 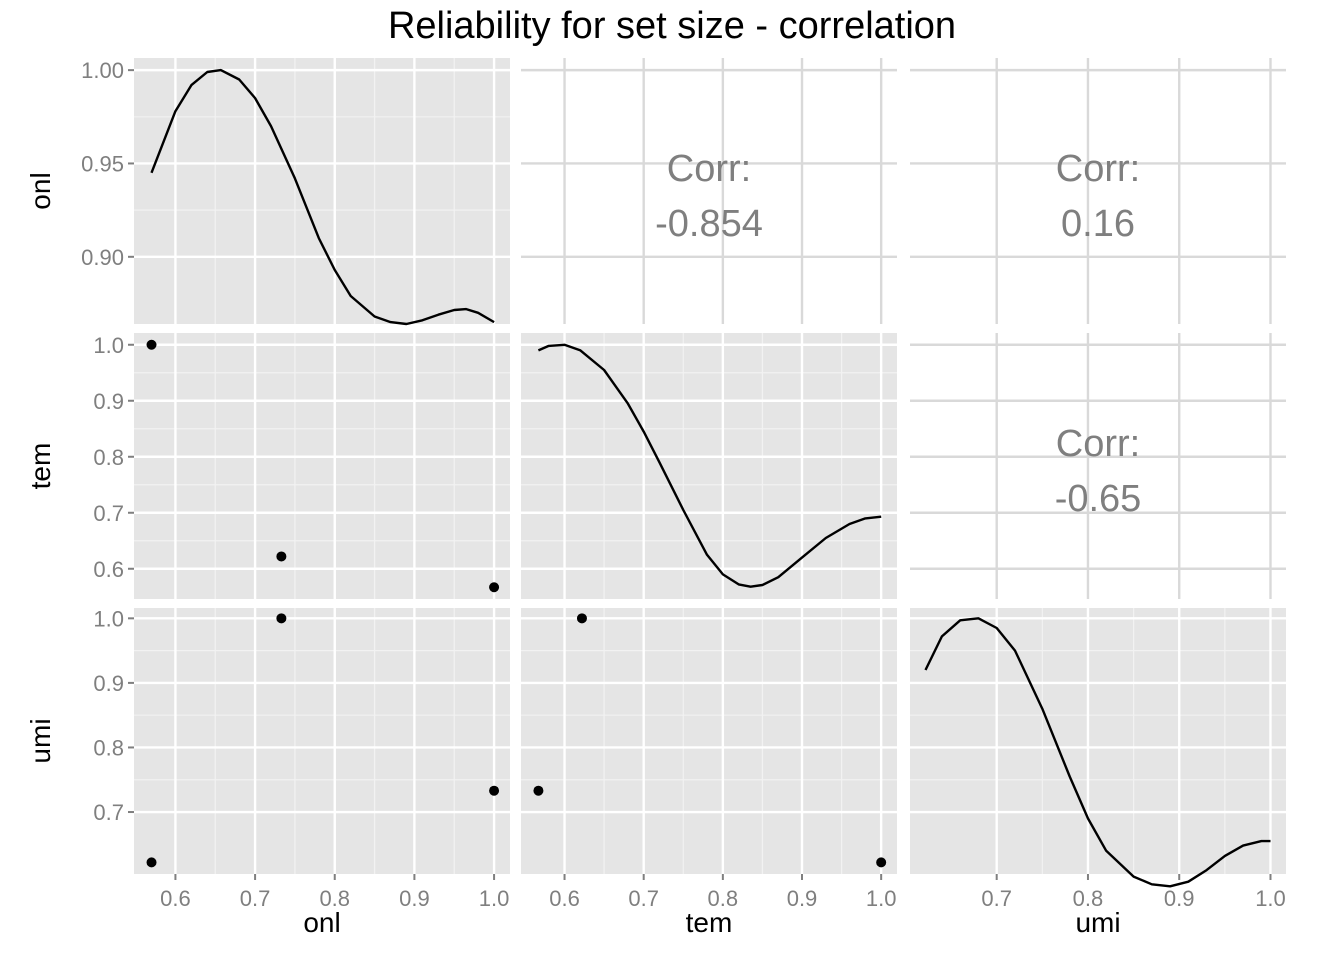 I want to click on density-curve-tem, so click(x=709, y=465).